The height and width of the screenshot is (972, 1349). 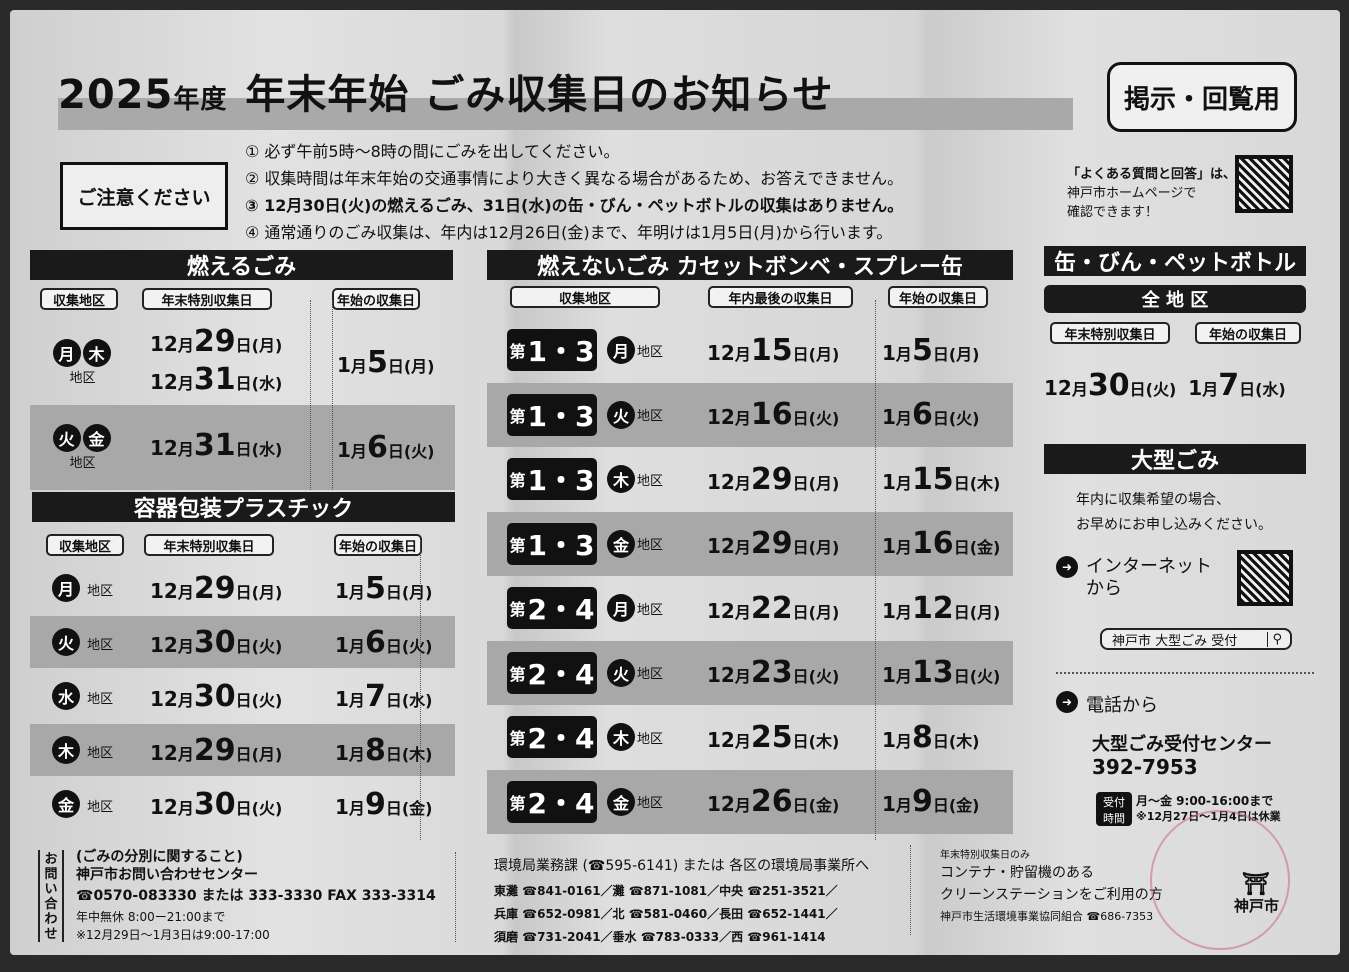 I want to click on env-contact: 環境局業務課 (☎595-6141) または 各区の環境局事業所へ, so click(x=682, y=866).